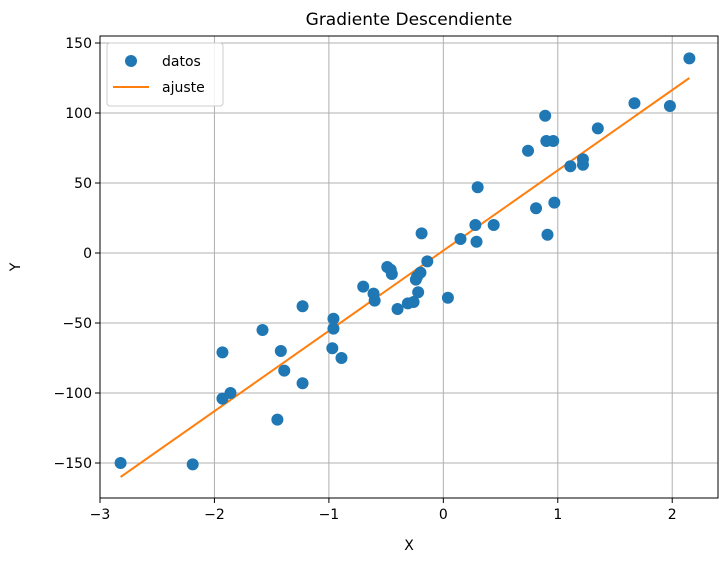 The image size is (728, 566). What do you see at coordinates (87, 254) in the screenshot?
I see `y-tick-label: 0` at bounding box center [87, 254].